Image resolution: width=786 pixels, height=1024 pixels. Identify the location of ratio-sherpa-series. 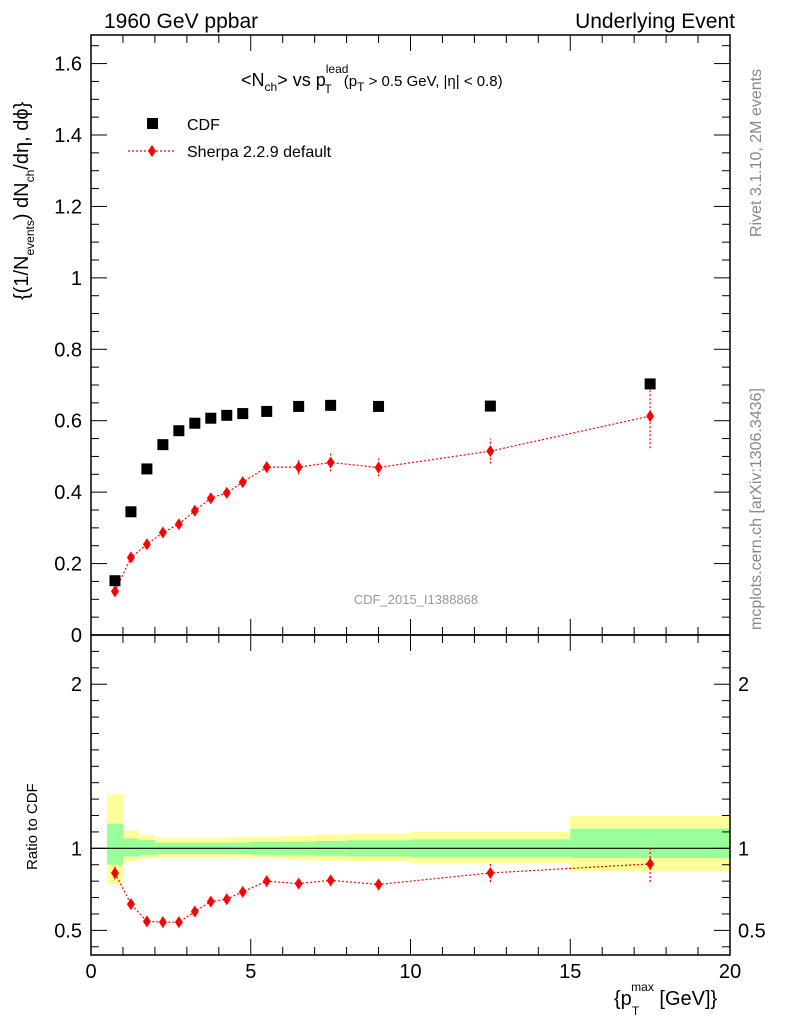
(382, 887).